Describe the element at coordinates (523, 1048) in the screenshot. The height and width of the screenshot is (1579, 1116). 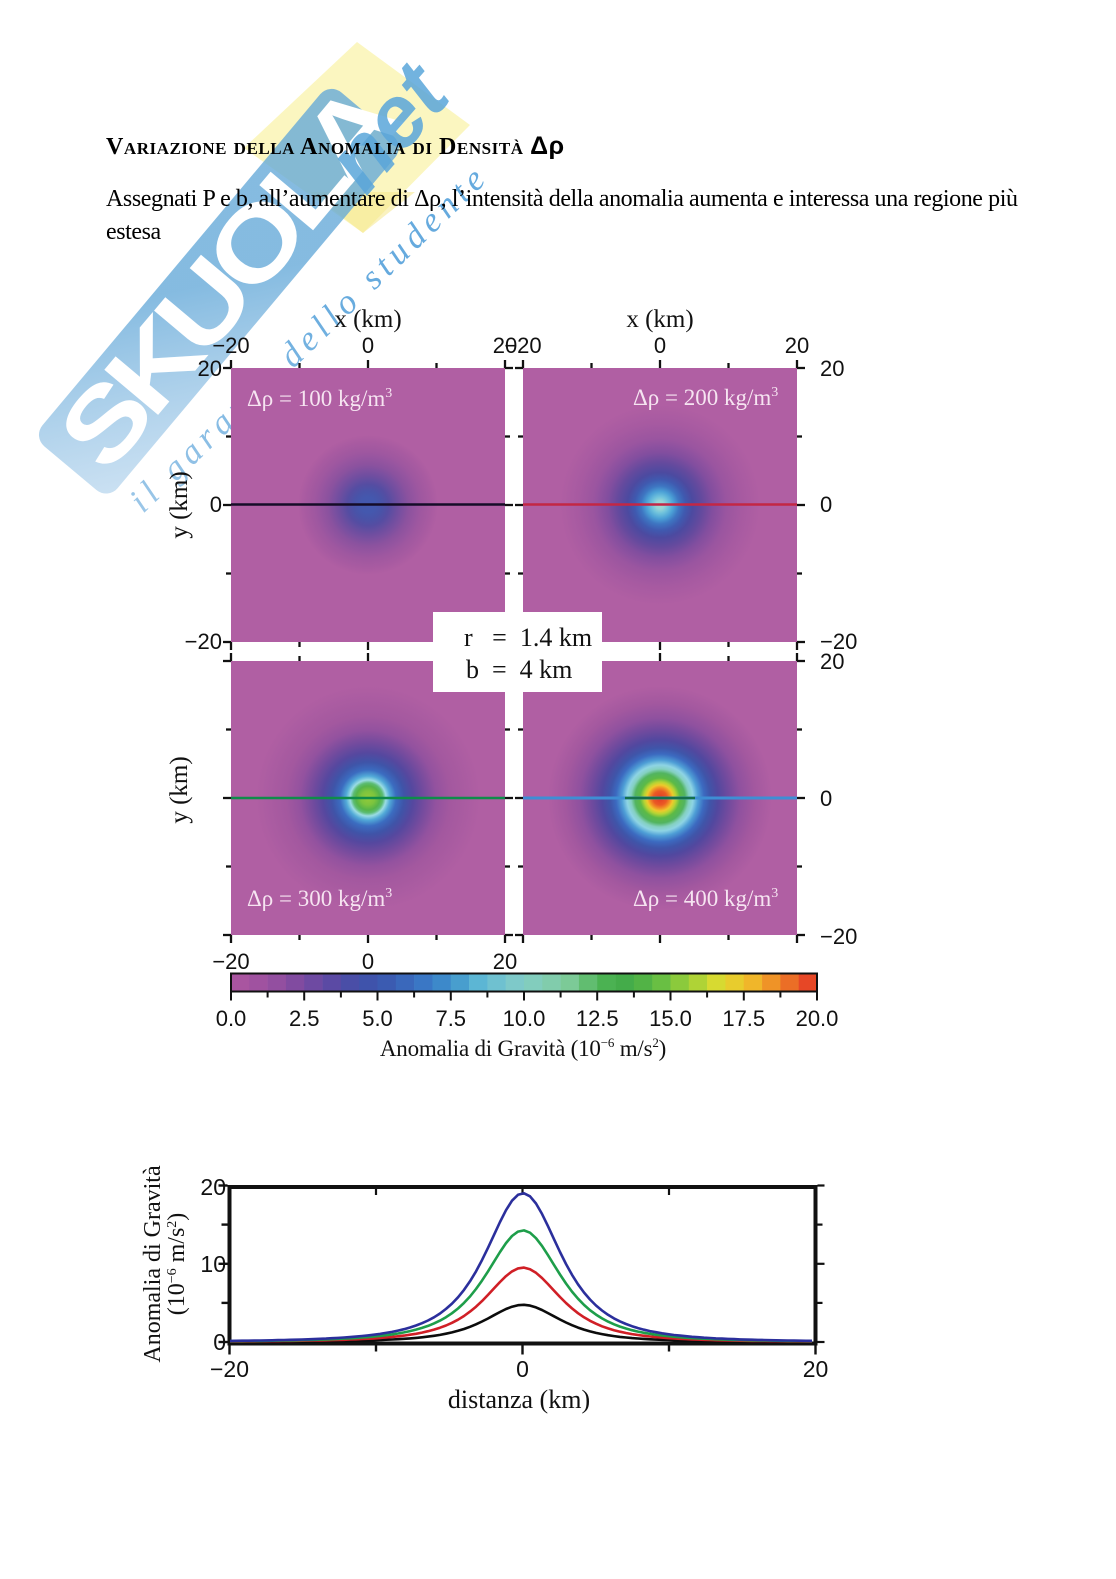
I see `svg-text:Anomalia di Gravità (10−6 m/s2: Anomalia di Gravità (10−6 m/s2)` at that location.